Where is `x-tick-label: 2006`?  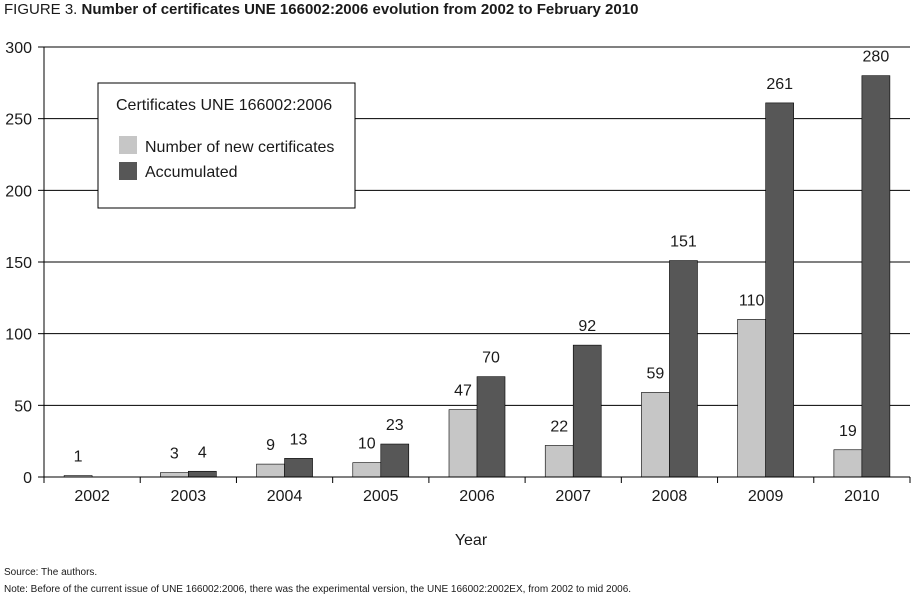 x-tick-label: 2006 is located at coordinates (477, 496).